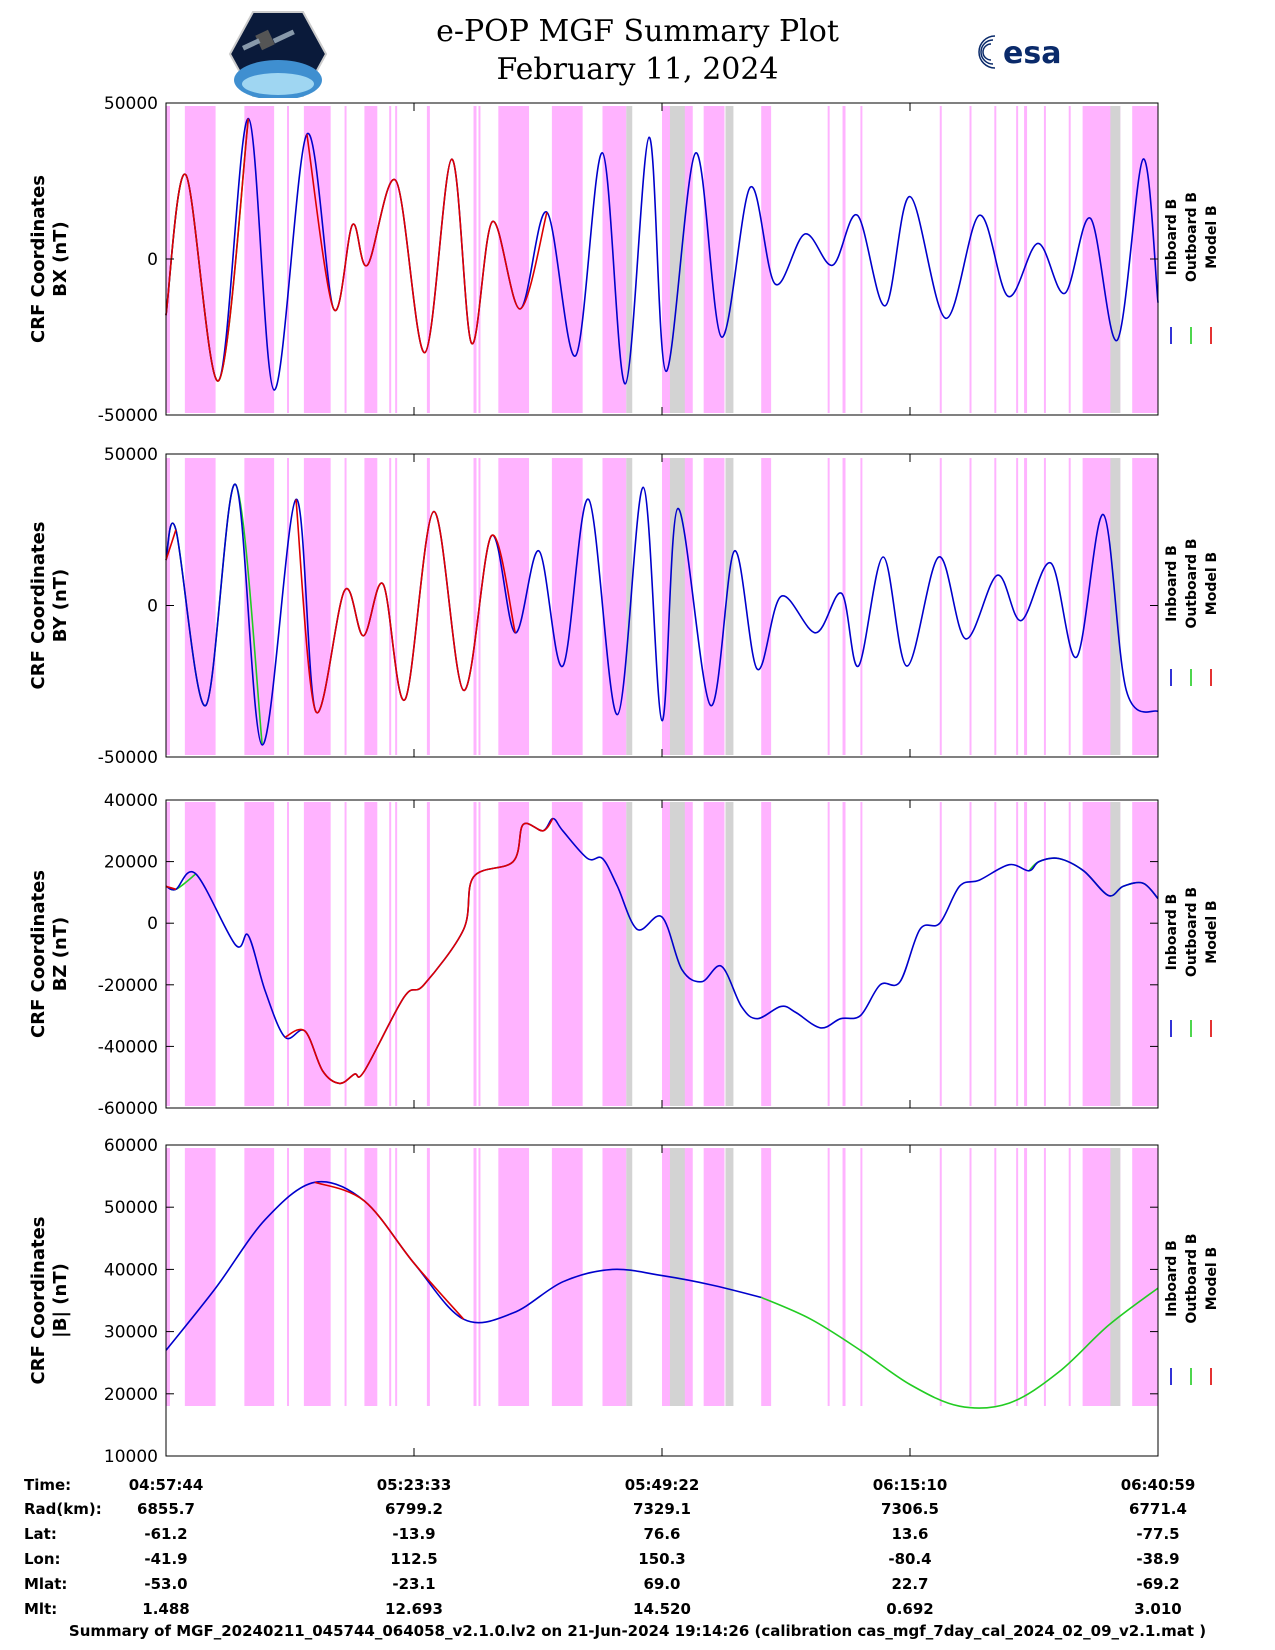  Describe the element at coordinates (1157, 1584) in the screenshot. I see `info-cell: -69.2` at that location.